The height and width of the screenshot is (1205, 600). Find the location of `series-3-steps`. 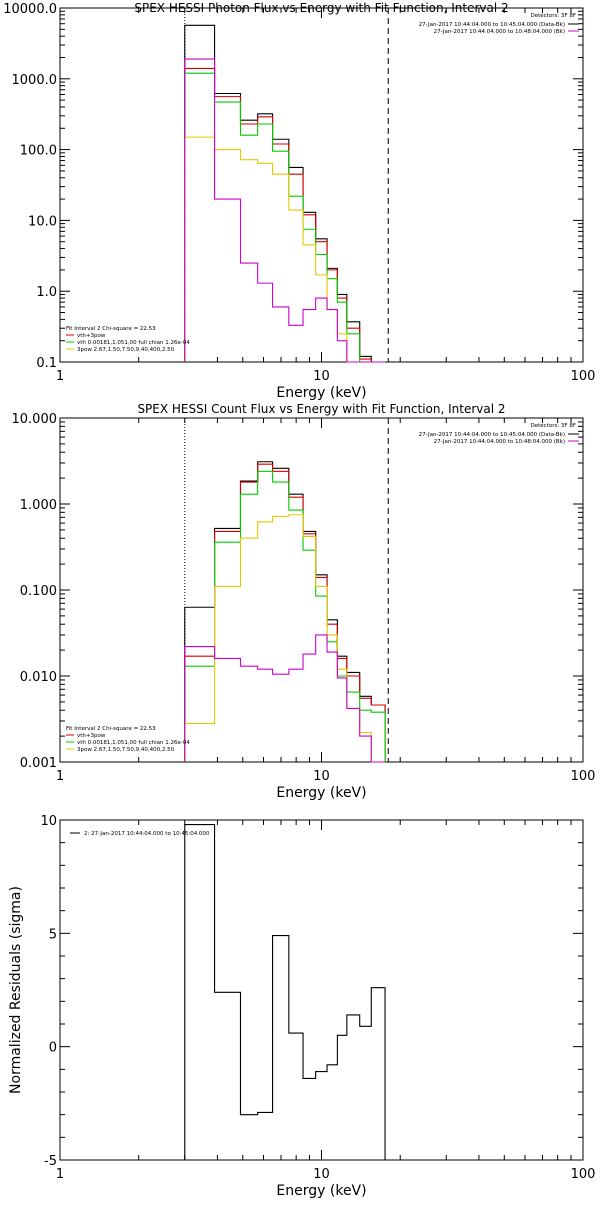

series-3-steps is located at coordinates (285, 616).